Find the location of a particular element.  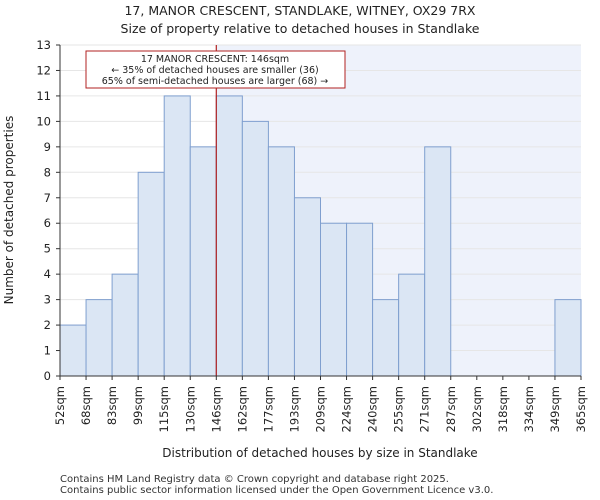

y-tick-label: 11 is located at coordinates (43, 96).